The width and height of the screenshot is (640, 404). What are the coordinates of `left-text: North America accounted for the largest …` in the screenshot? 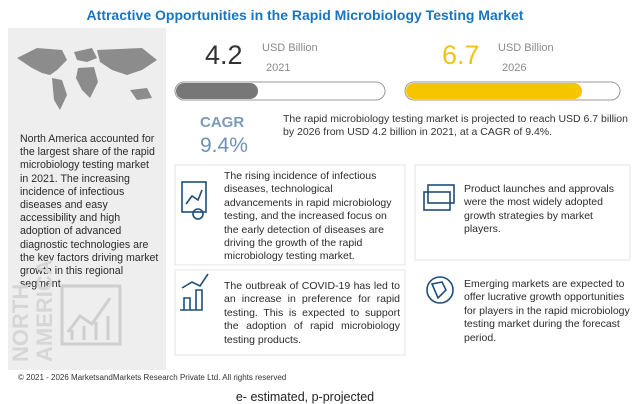 It's located at (89, 212).